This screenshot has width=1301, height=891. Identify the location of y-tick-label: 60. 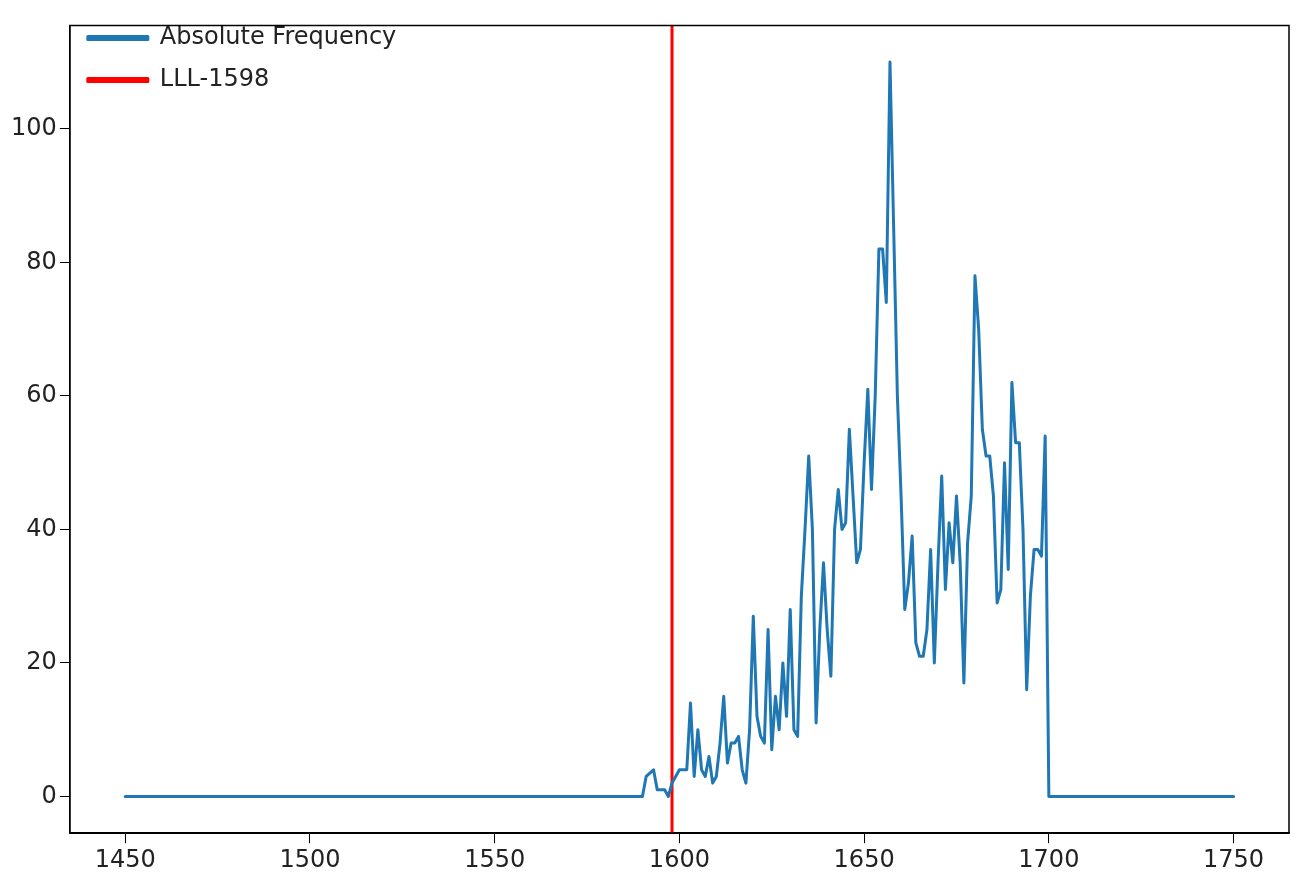
(41, 394).